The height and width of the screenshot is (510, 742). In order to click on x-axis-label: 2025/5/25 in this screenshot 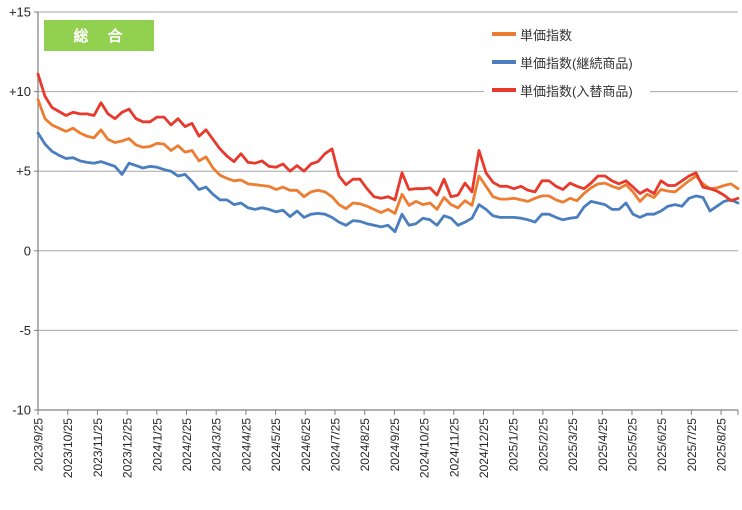, I will do `click(632, 445)`.